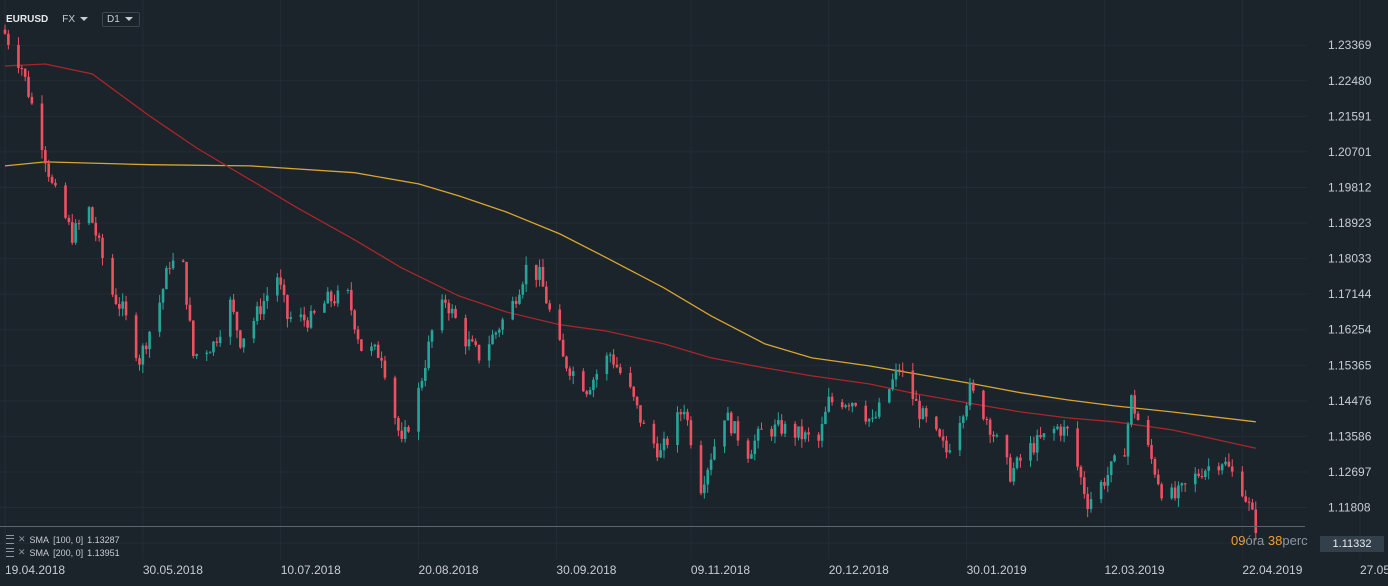 Image resolution: width=1388 pixels, height=586 pixels. I want to click on indicator-value: 1.13951, so click(103, 552).